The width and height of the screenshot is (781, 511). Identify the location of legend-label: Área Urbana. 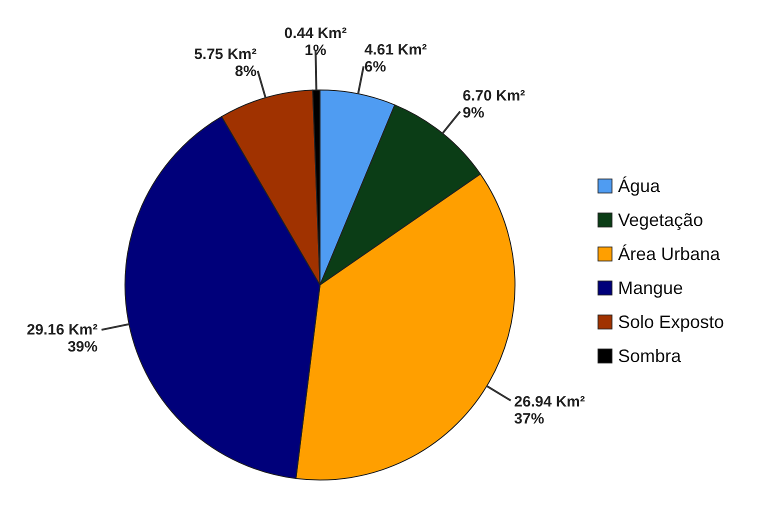
(670, 254).